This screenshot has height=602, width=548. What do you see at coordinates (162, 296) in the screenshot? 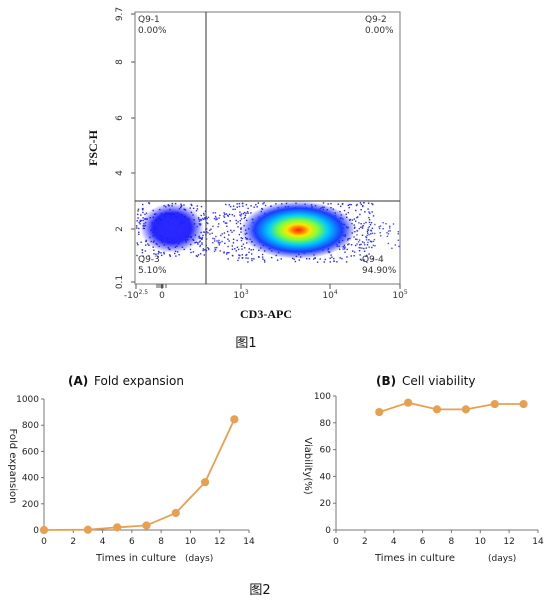
I see `plot1-x-tick-label: 0` at bounding box center [162, 296].